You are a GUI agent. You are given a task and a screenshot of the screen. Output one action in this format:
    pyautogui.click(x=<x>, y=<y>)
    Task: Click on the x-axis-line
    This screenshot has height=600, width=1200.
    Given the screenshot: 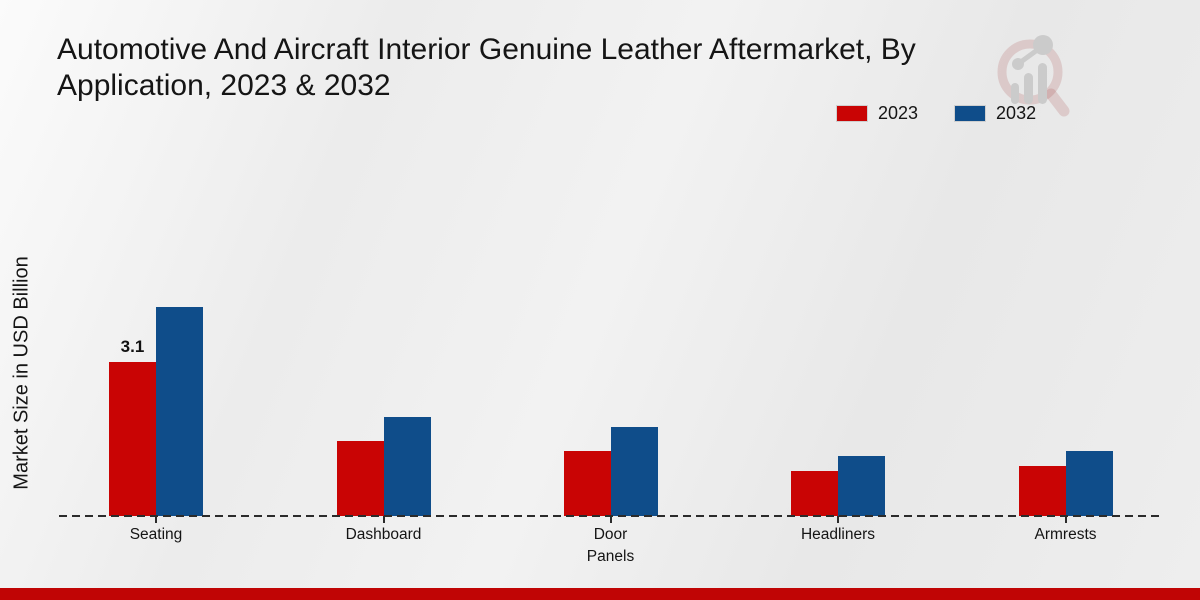 What is the action you would take?
    pyautogui.click(x=609, y=516)
    